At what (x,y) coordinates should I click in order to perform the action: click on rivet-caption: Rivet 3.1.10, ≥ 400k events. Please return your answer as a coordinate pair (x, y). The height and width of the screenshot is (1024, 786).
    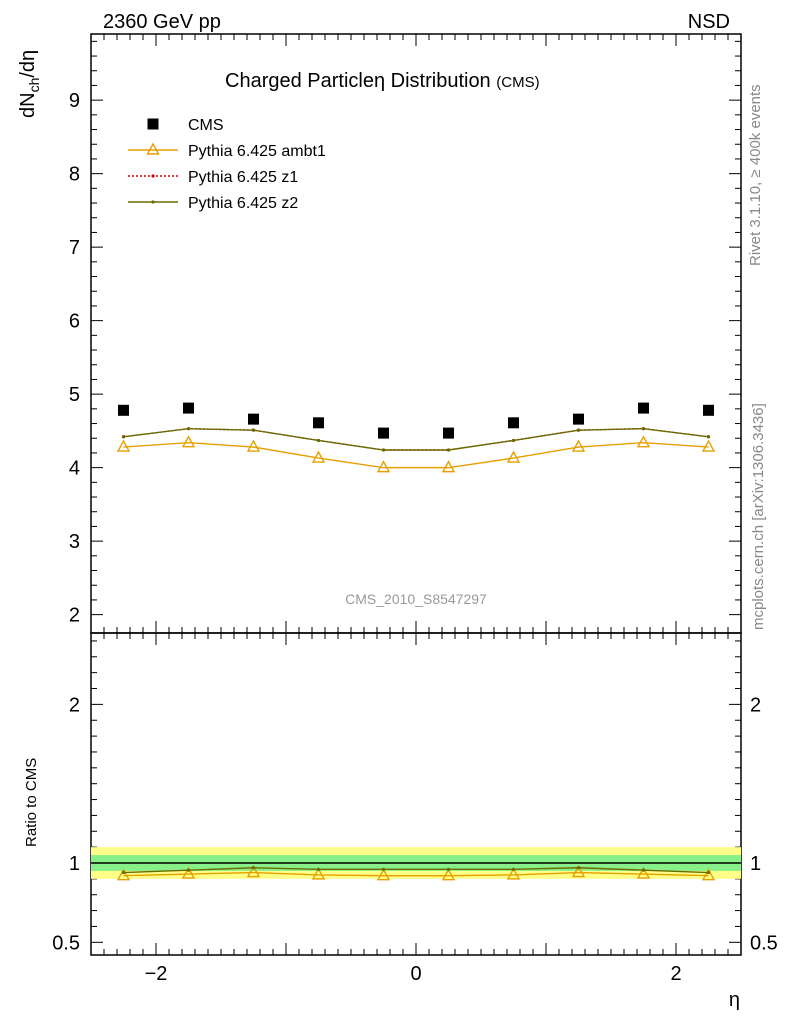
    Looking at the image, I should click on (755, 175).